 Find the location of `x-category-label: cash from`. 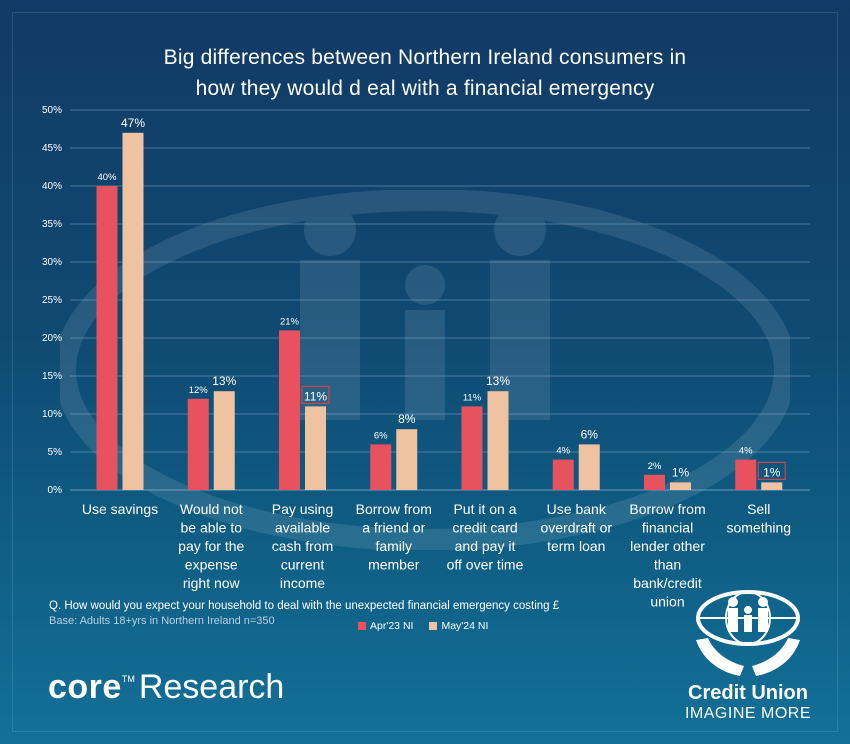

x-category-label: cash from is located at coordinates (302, 546).